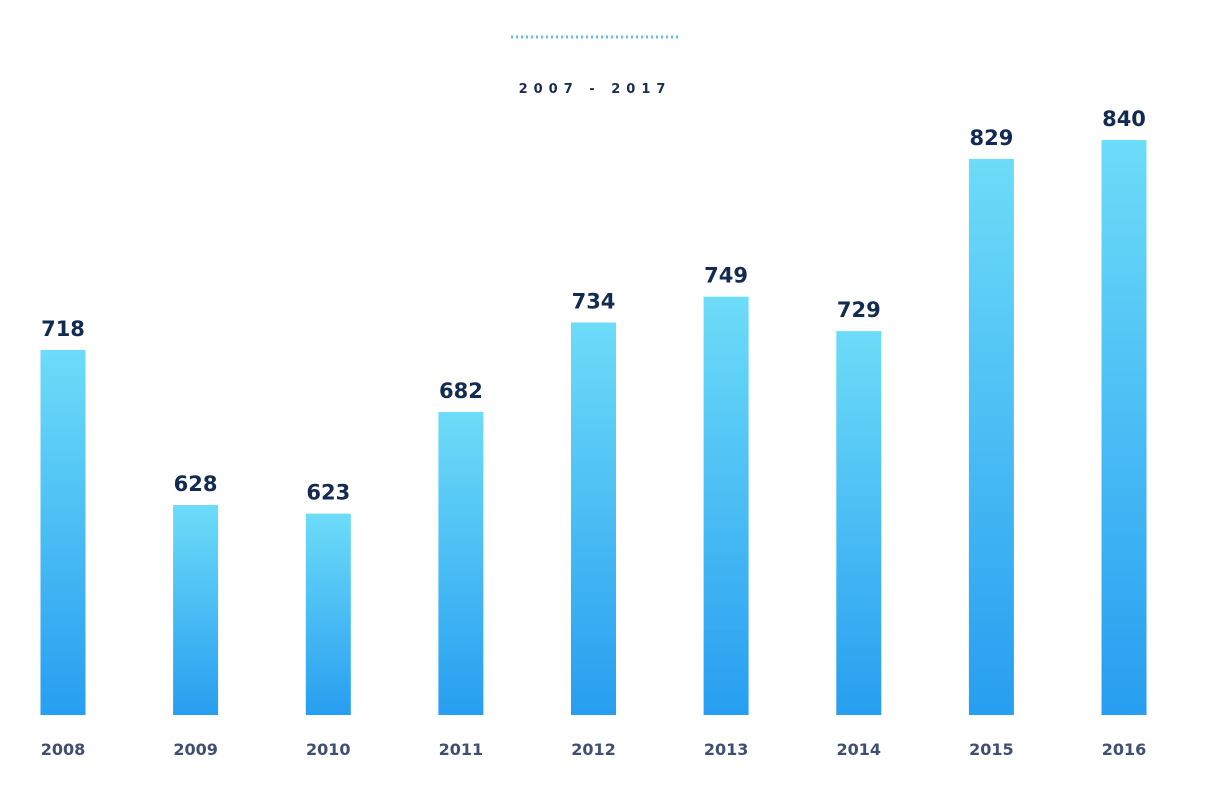  What do you see at coordinates (859, 523) in the screenshot?
I see `bar-2014` at bounding box center [859, 523].